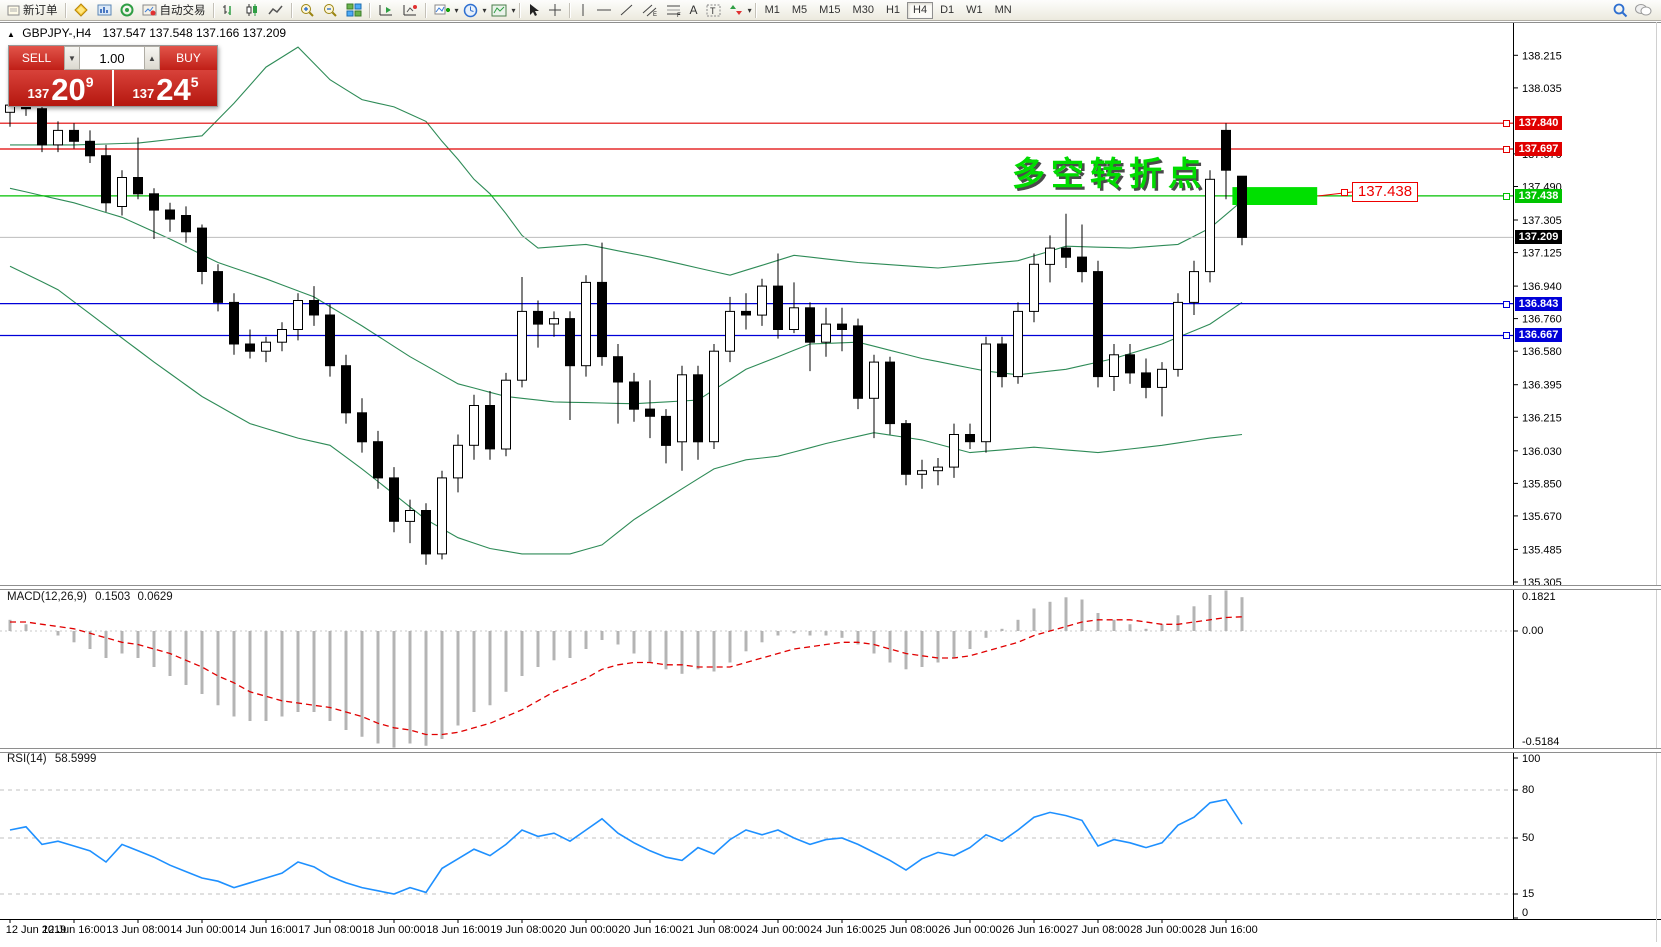  Describe the element at coordinates (354, 10) in the screenshot. I see `tile-windows-icon` at that location.